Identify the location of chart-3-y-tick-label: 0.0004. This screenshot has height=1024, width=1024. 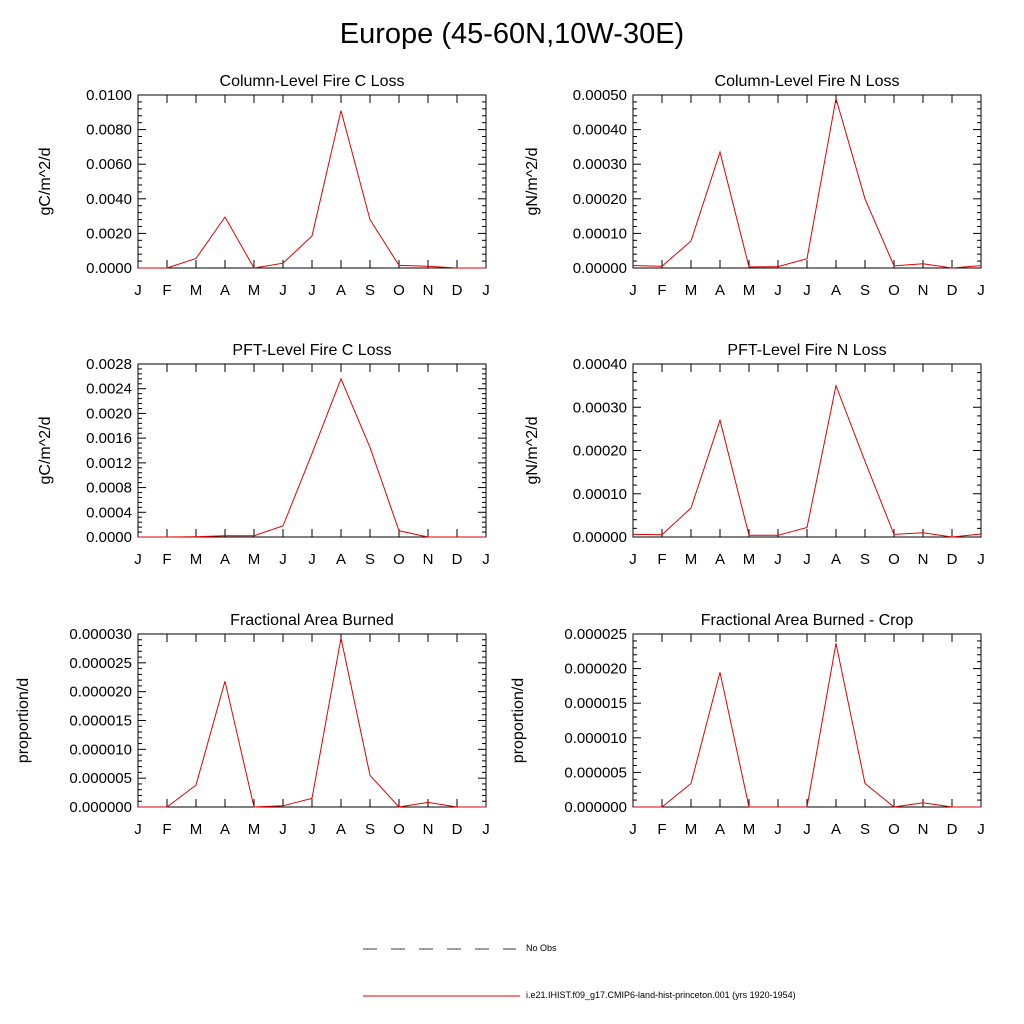
(109, 512).